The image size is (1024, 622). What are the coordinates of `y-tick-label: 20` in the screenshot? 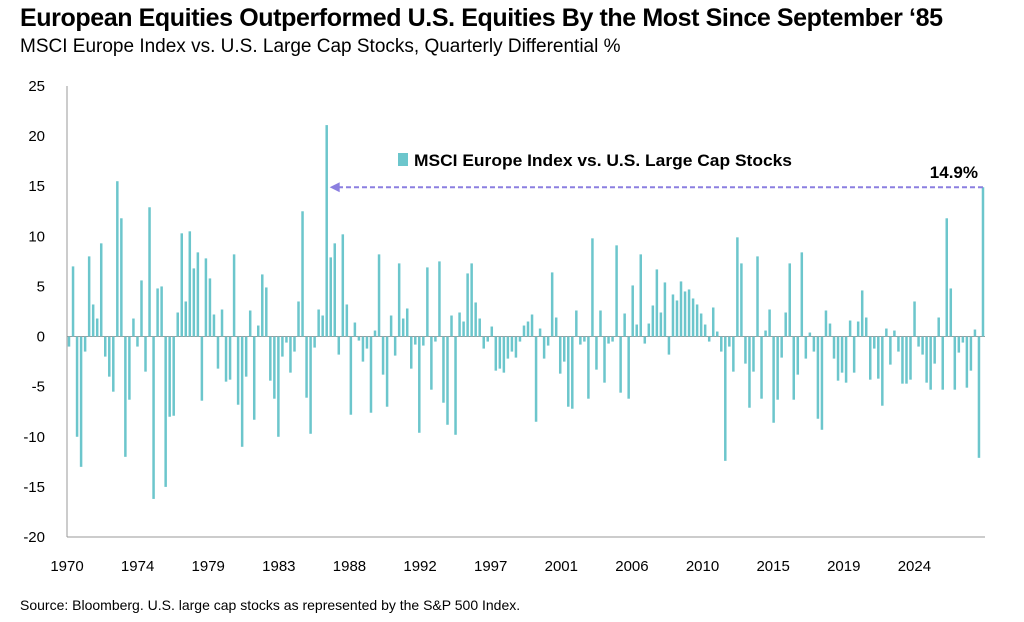 It's located at (36, 136).